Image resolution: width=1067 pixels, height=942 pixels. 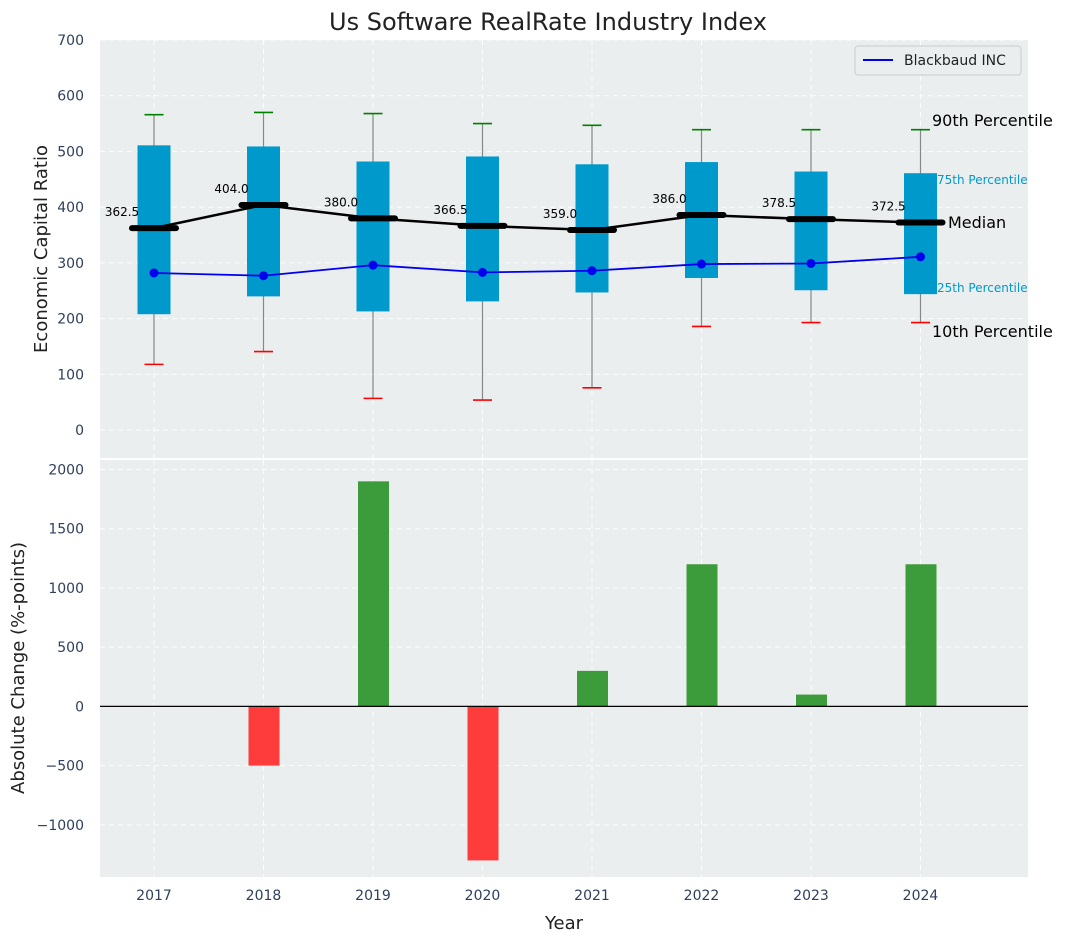 What do you see at coordinates (483, 896) in the screenshot?
I see `x-tick-label: 2020` at bounding box center [483, 896].